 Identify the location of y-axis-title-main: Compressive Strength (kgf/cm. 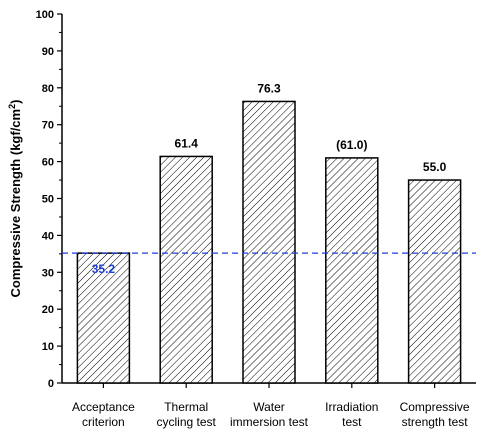
(15, 203).